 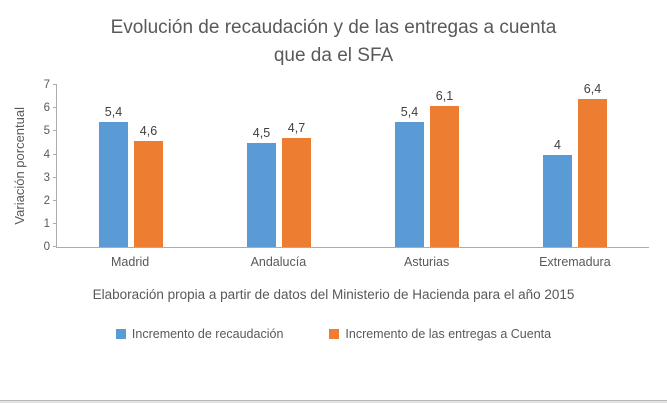 What do you see at coordinates (46, 223) in the screenshot?
I see `y-tick-label: 1` at bounding box center [46, 223].